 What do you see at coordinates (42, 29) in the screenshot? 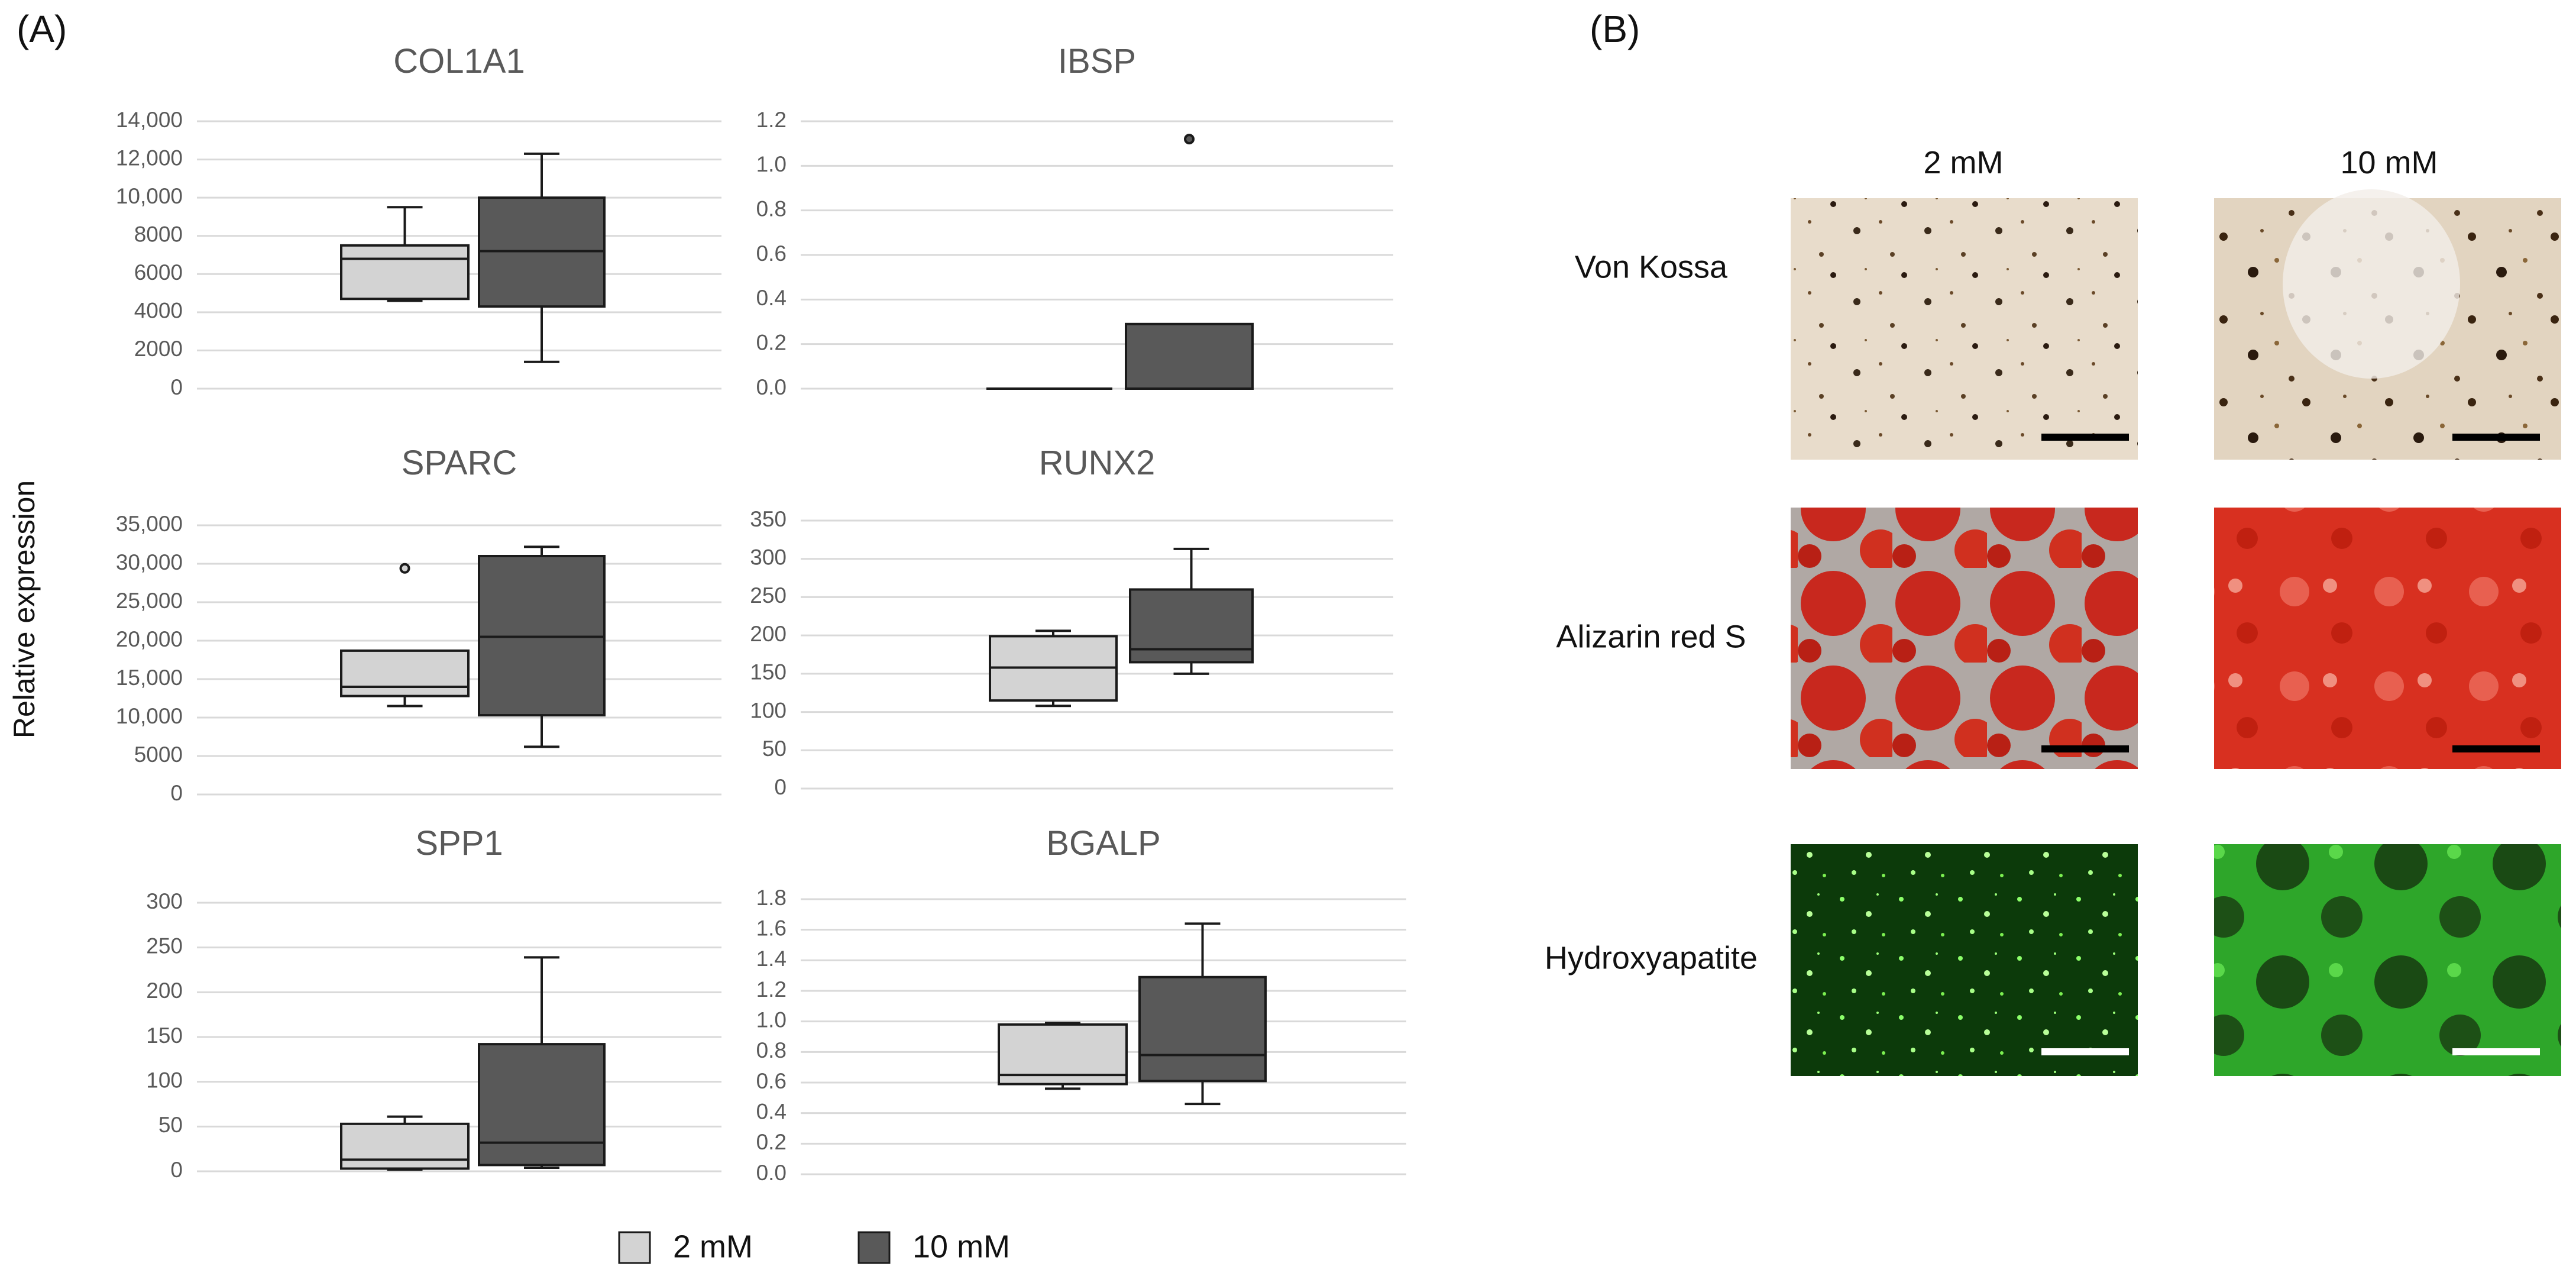
I see `panel-a-label: (A)` at bounding box center [42, 29].